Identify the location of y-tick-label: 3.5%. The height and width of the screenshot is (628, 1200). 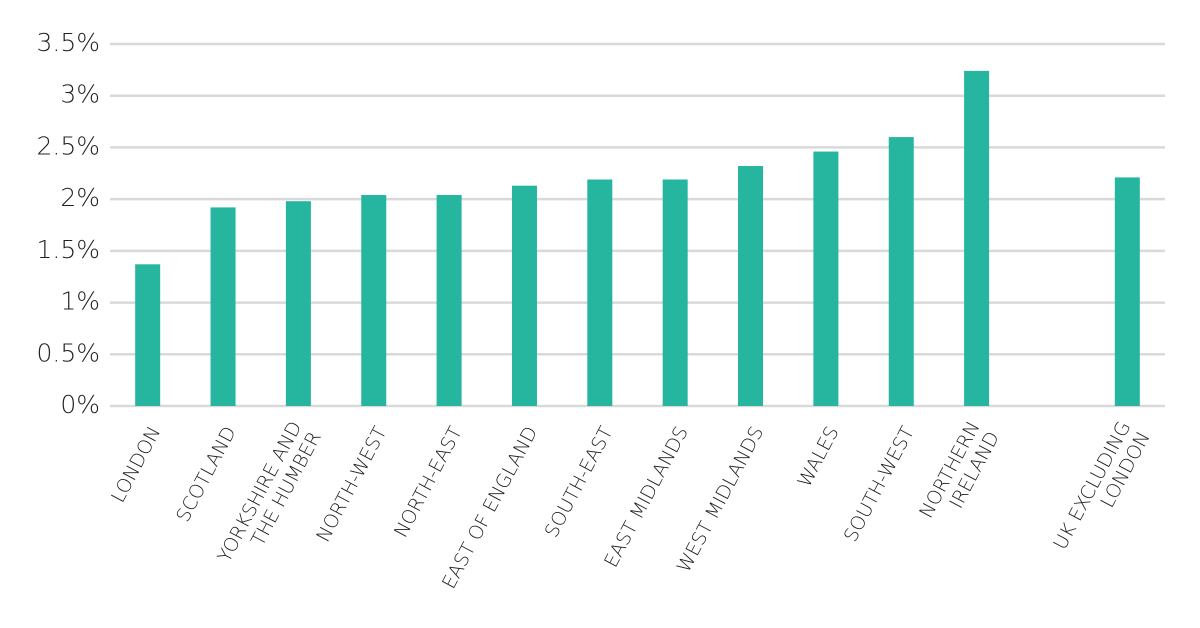
(68, 42).